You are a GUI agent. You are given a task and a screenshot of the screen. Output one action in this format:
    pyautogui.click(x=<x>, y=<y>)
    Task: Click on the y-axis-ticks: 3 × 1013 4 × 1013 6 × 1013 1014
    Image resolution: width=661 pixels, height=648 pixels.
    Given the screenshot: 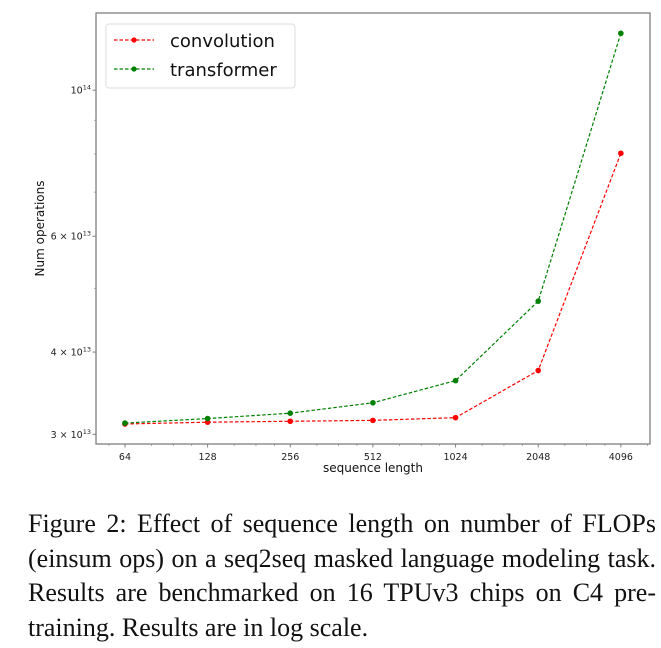 What is the action you would take?
    pyautogui.click(x=73, y=262)
    